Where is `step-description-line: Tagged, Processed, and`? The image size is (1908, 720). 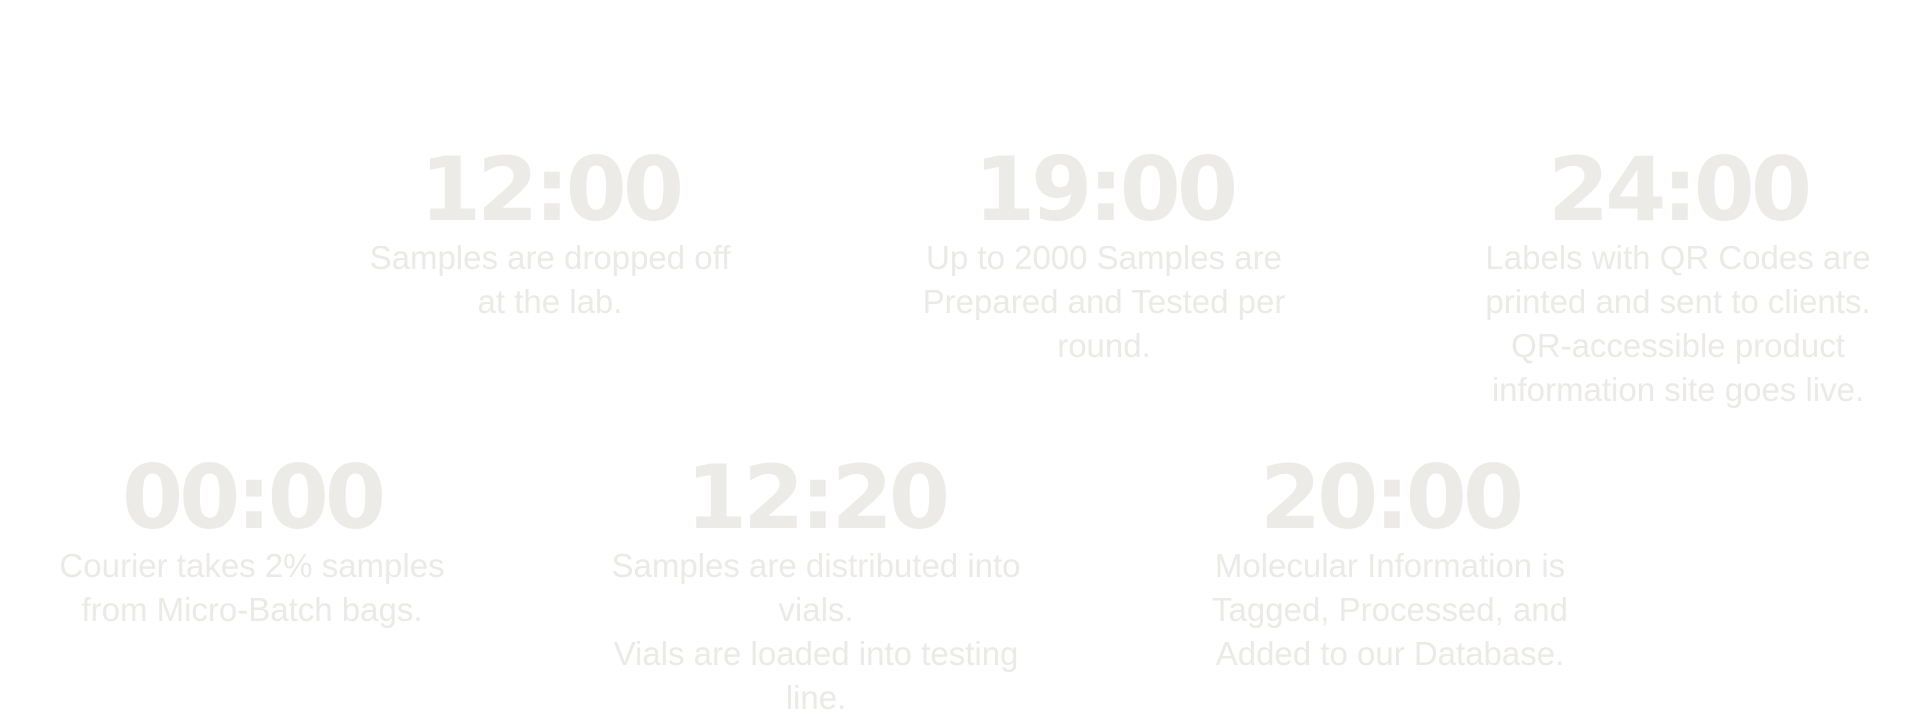 step-description-line: Tagged, Processed, and is located at coordinates (1390, 609).